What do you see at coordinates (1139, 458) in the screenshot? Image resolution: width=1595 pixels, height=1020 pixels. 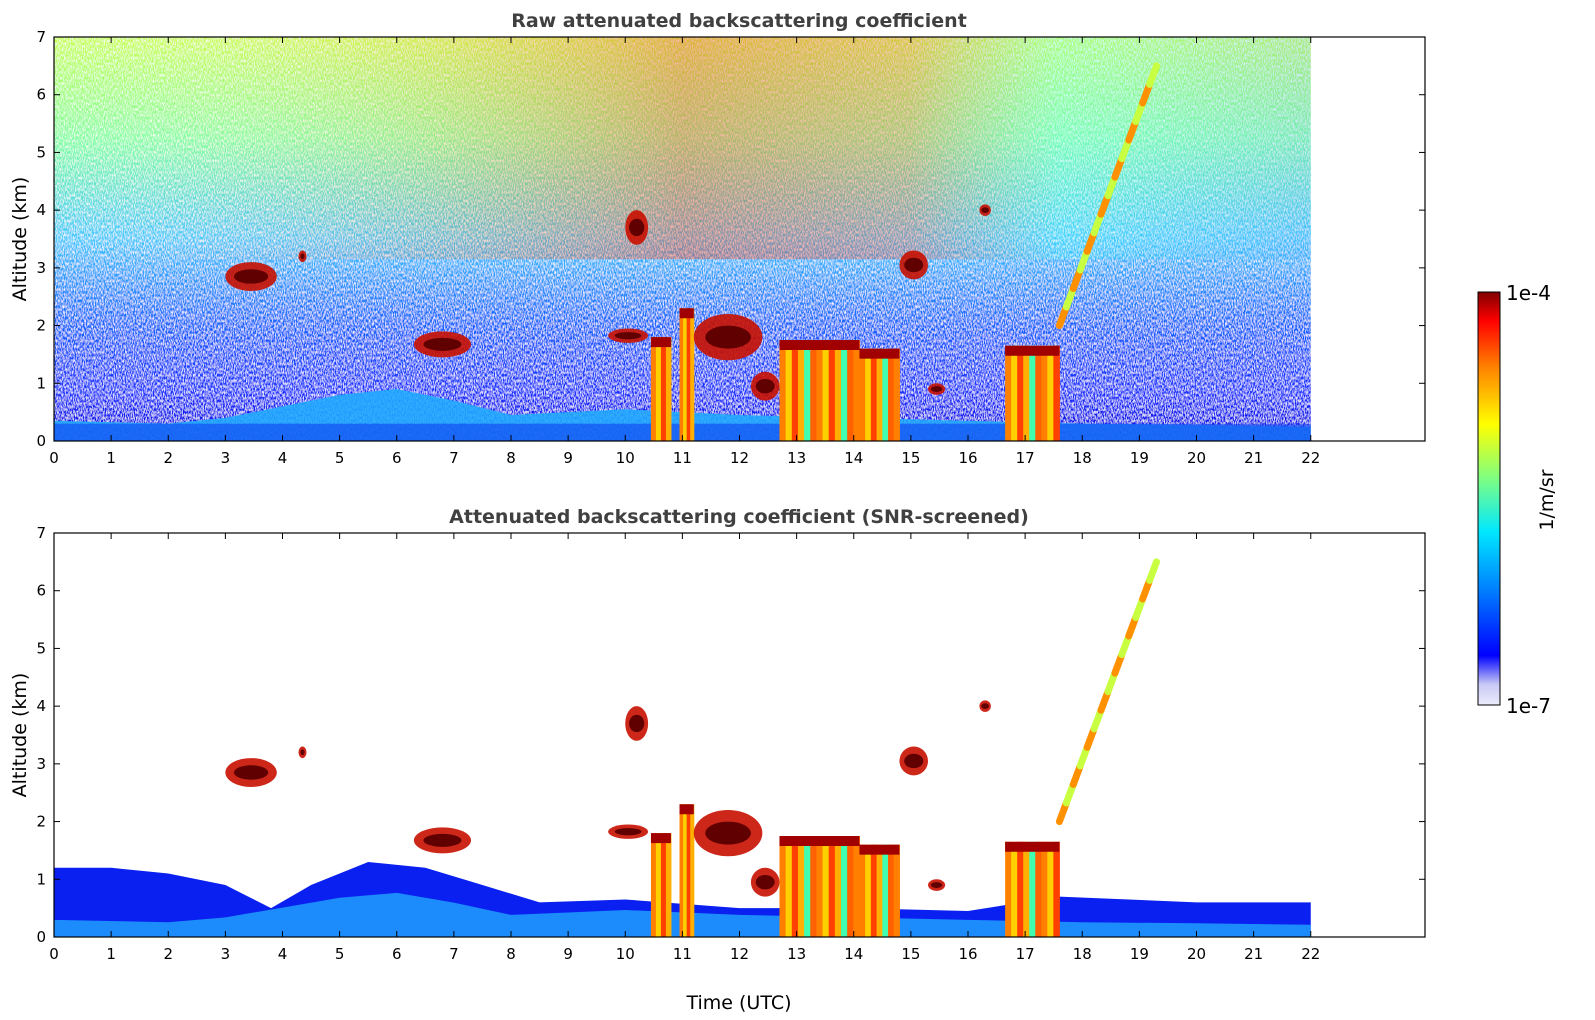 I see `x-tick-label: 19` at bounding box center [1139, 458].